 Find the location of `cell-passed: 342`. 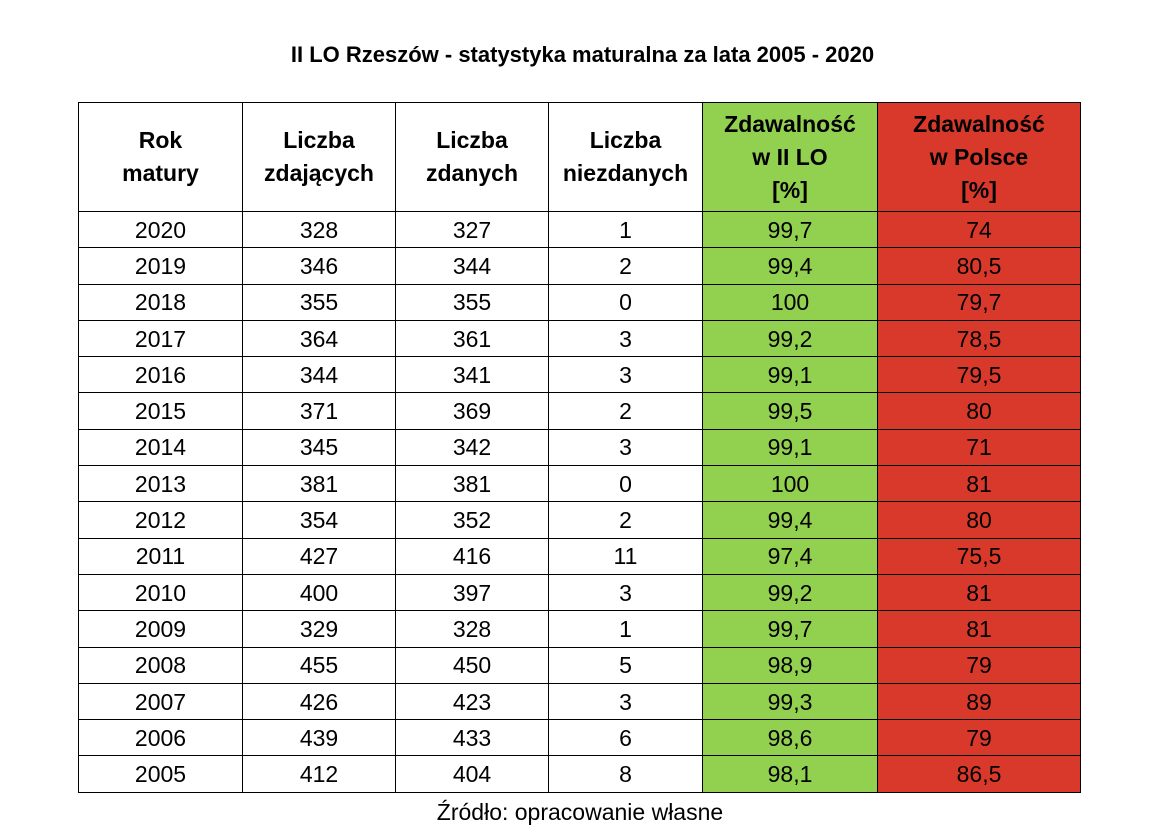

cell-passed: 342 is located at coordinates (472, 447).